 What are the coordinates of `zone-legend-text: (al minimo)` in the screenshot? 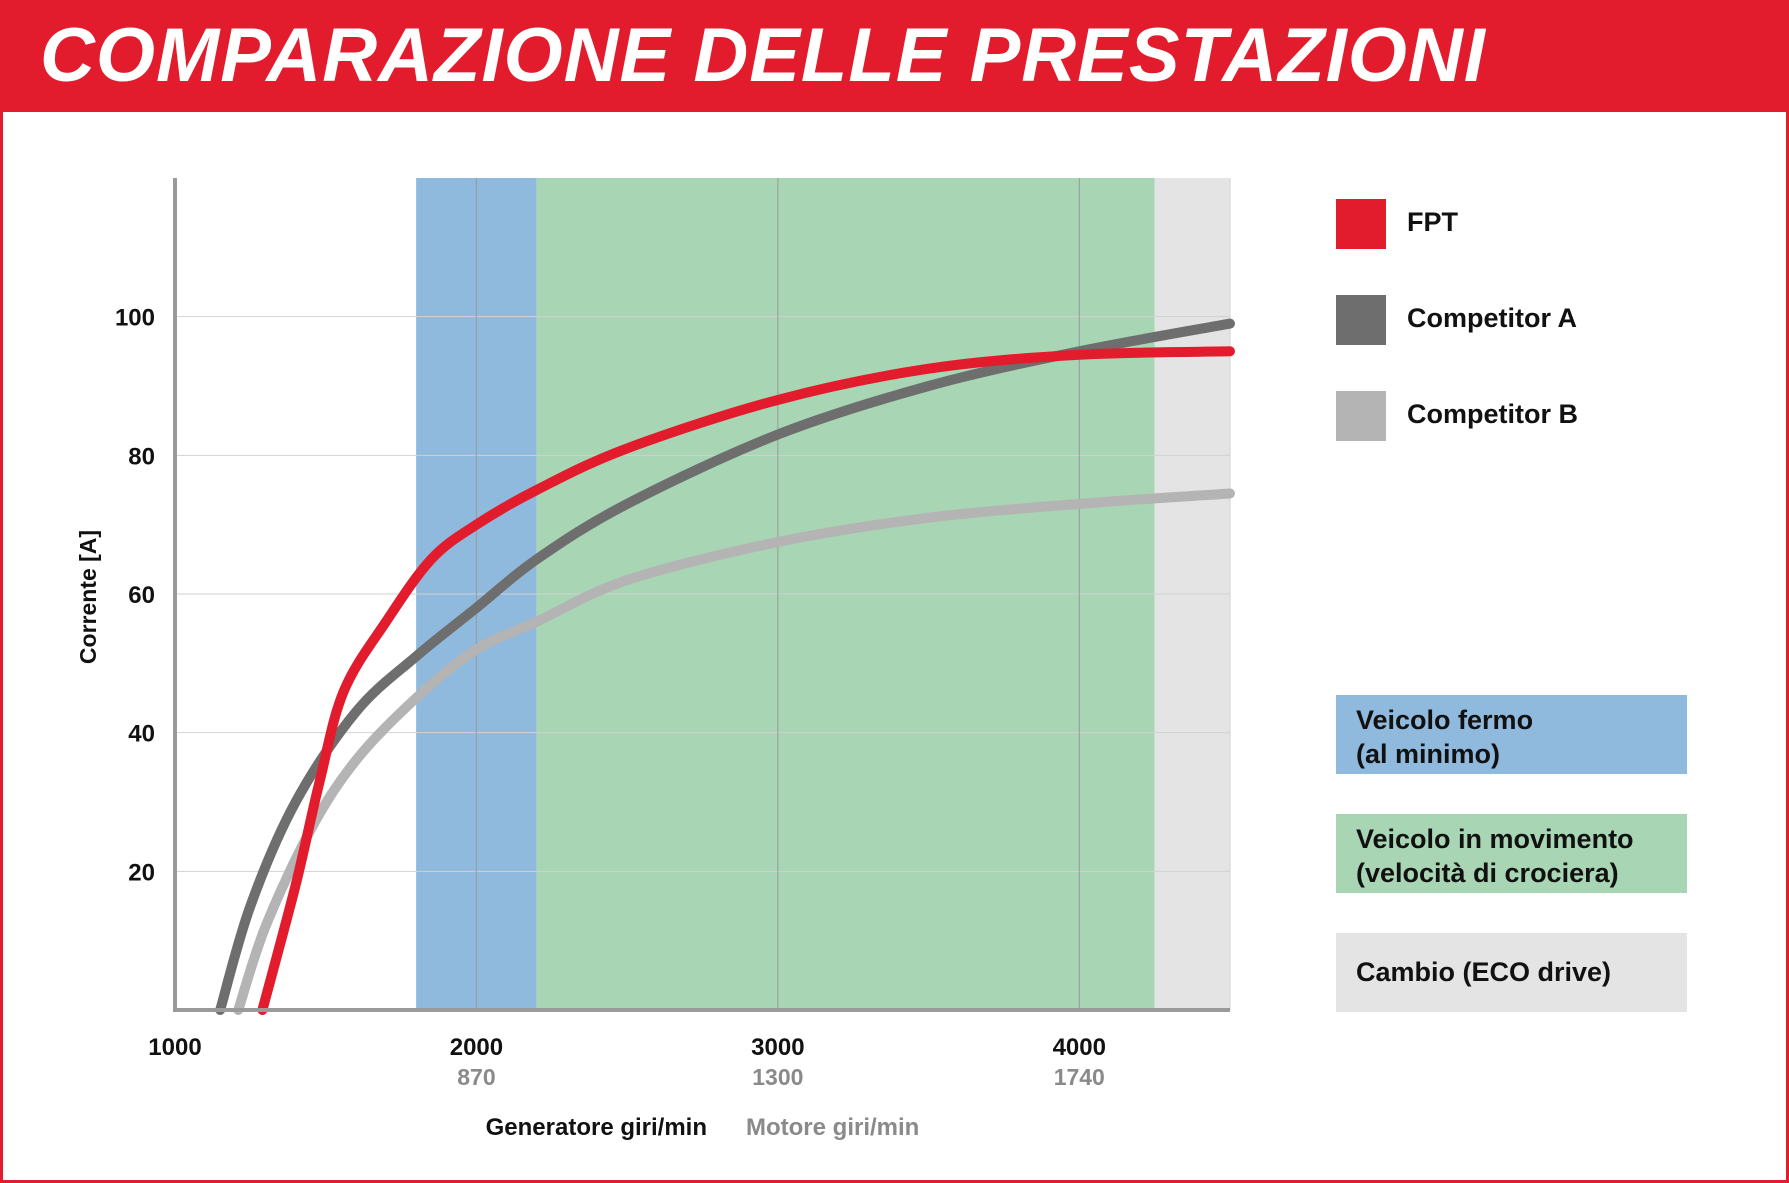 It's located at (1428, 754).